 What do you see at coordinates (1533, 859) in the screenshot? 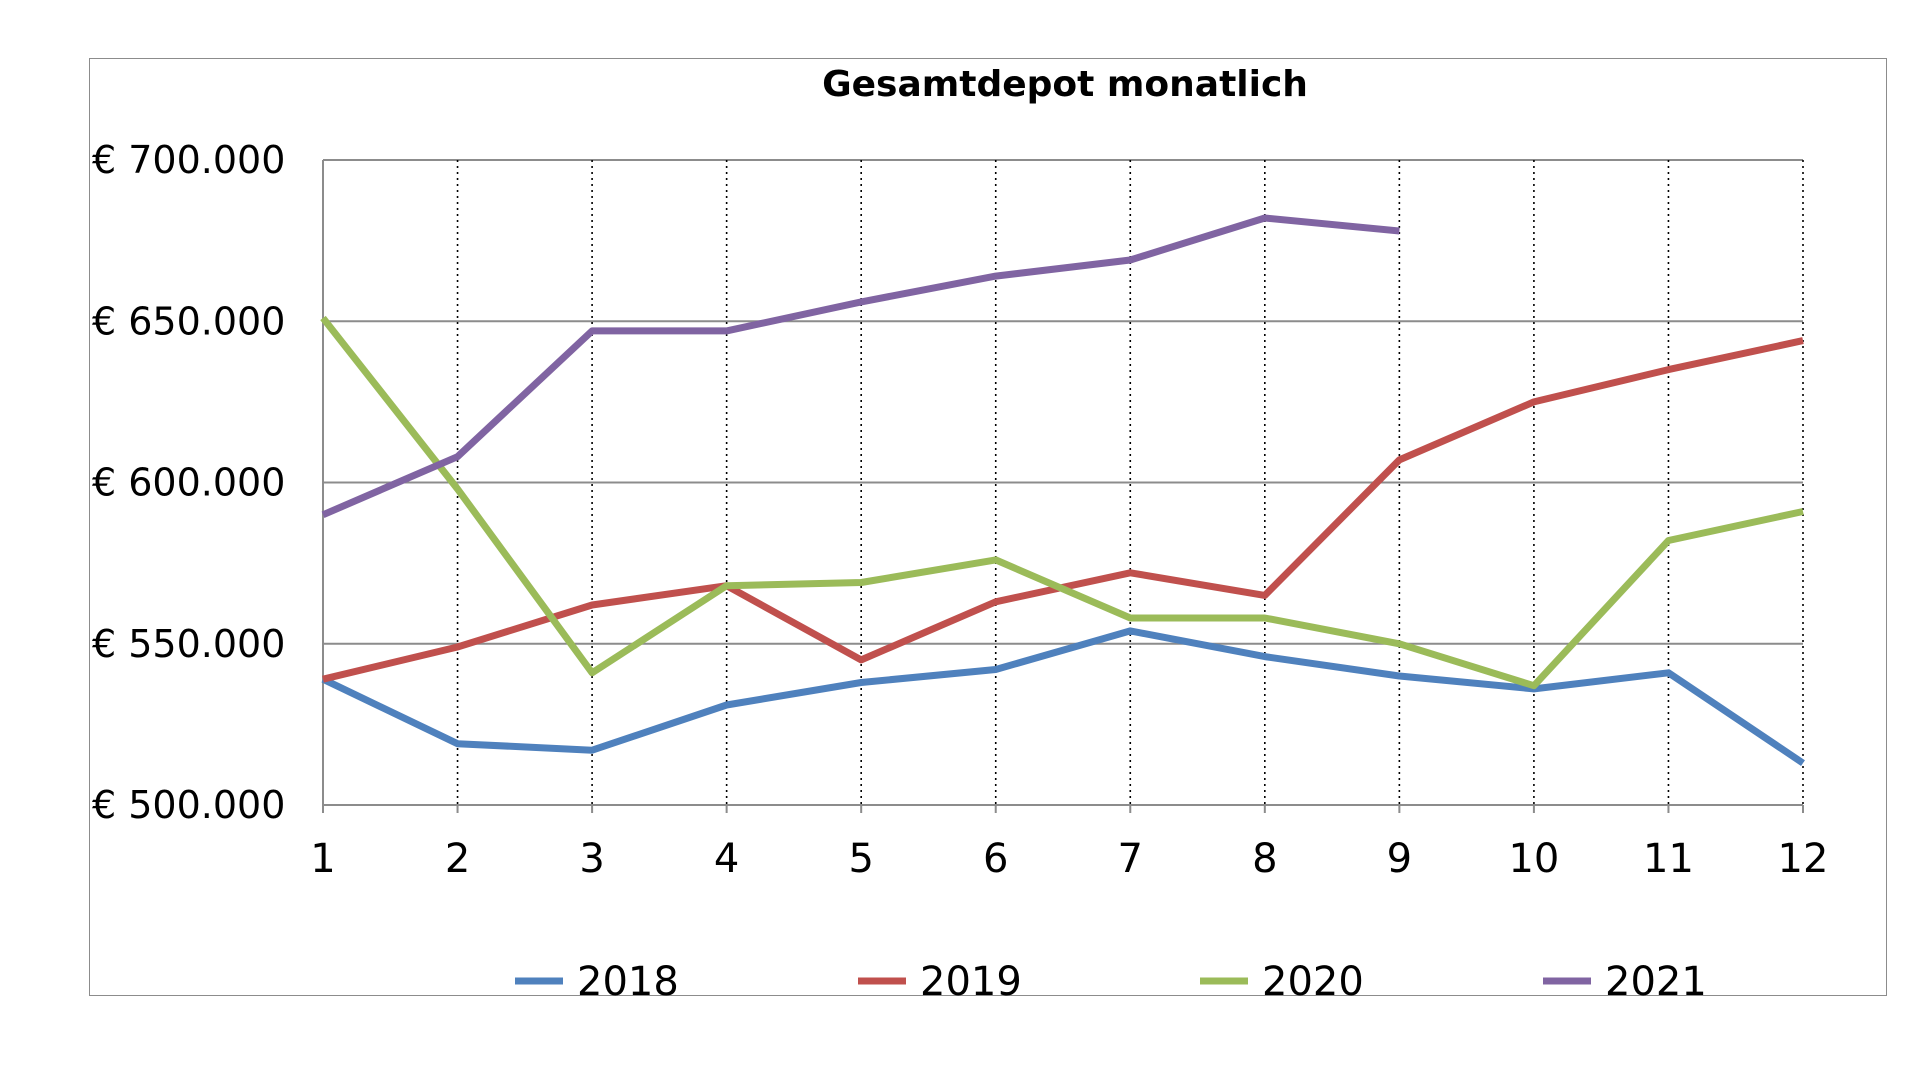
I see `x-tick-label: 10` at bounding box center [1533, 859].